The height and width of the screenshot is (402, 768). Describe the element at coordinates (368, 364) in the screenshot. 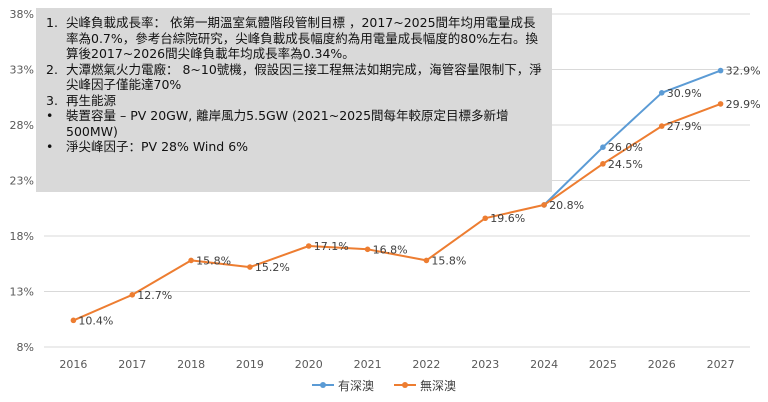

I see `x-tick-label: 2021` at that location.